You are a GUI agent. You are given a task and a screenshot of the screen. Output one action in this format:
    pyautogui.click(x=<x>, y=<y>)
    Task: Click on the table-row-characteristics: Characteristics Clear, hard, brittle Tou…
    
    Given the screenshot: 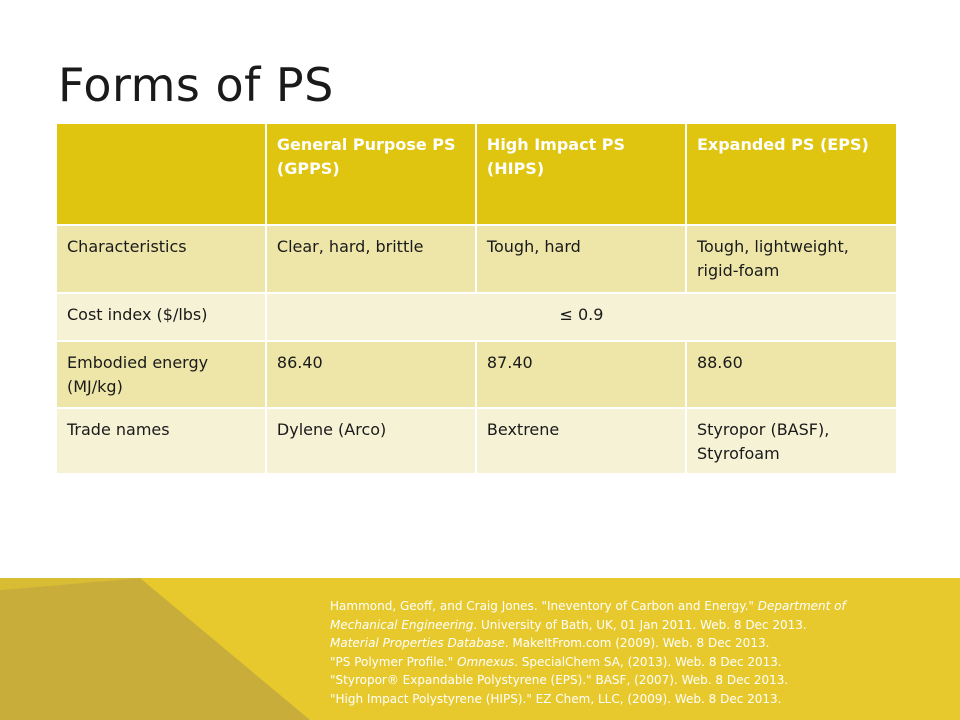 What is the action you would take?
    pyautogui.click(x=476, y=259)
    